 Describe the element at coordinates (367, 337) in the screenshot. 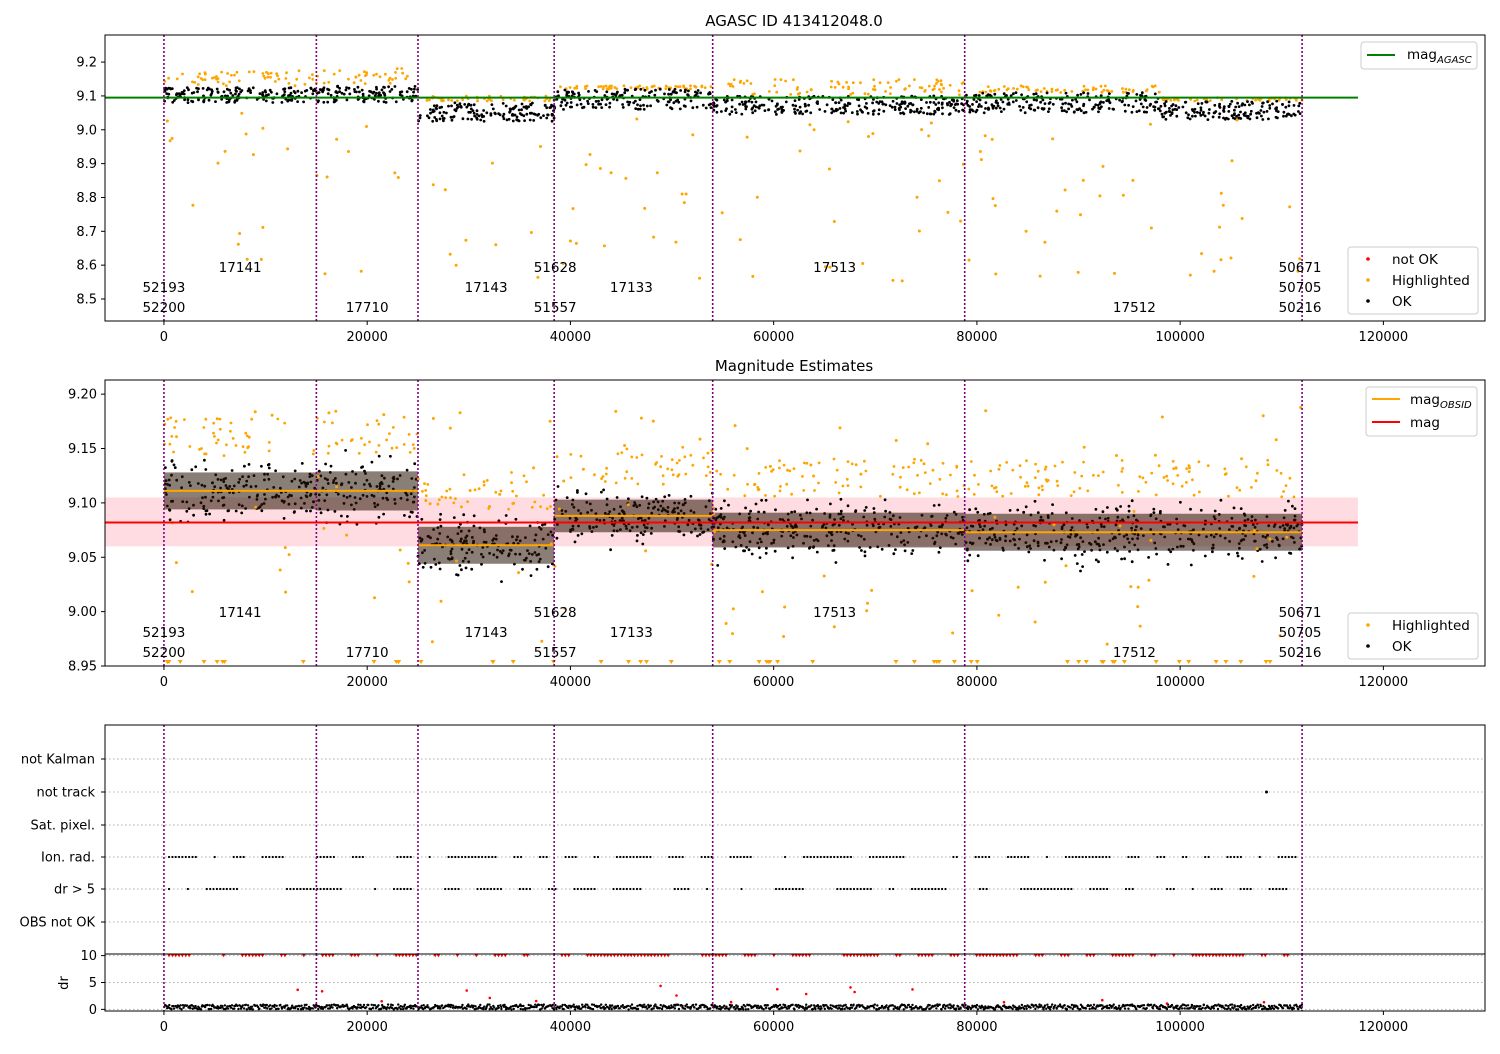

I see `x-tick-label: 20000` at that location.